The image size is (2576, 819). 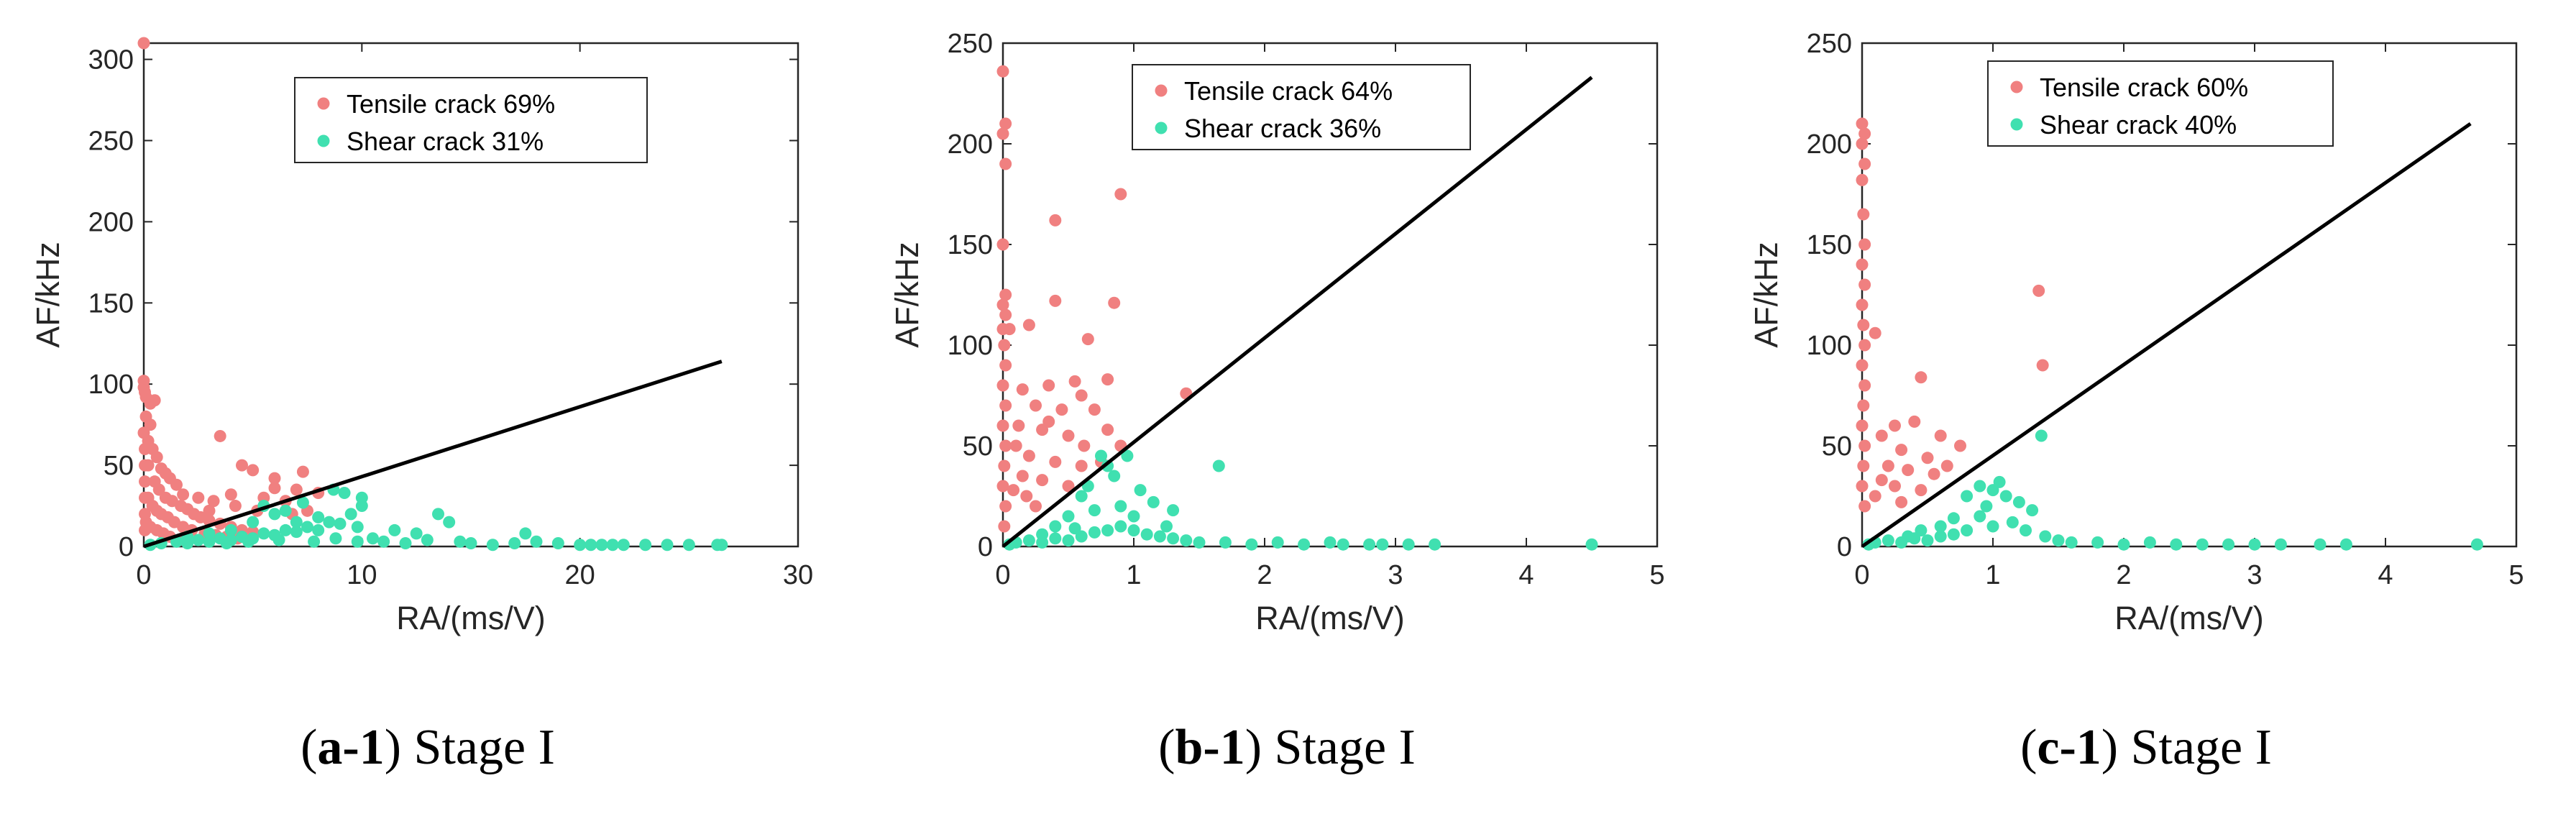 I want to click on legend-marker, so click(x=1161, y=128).